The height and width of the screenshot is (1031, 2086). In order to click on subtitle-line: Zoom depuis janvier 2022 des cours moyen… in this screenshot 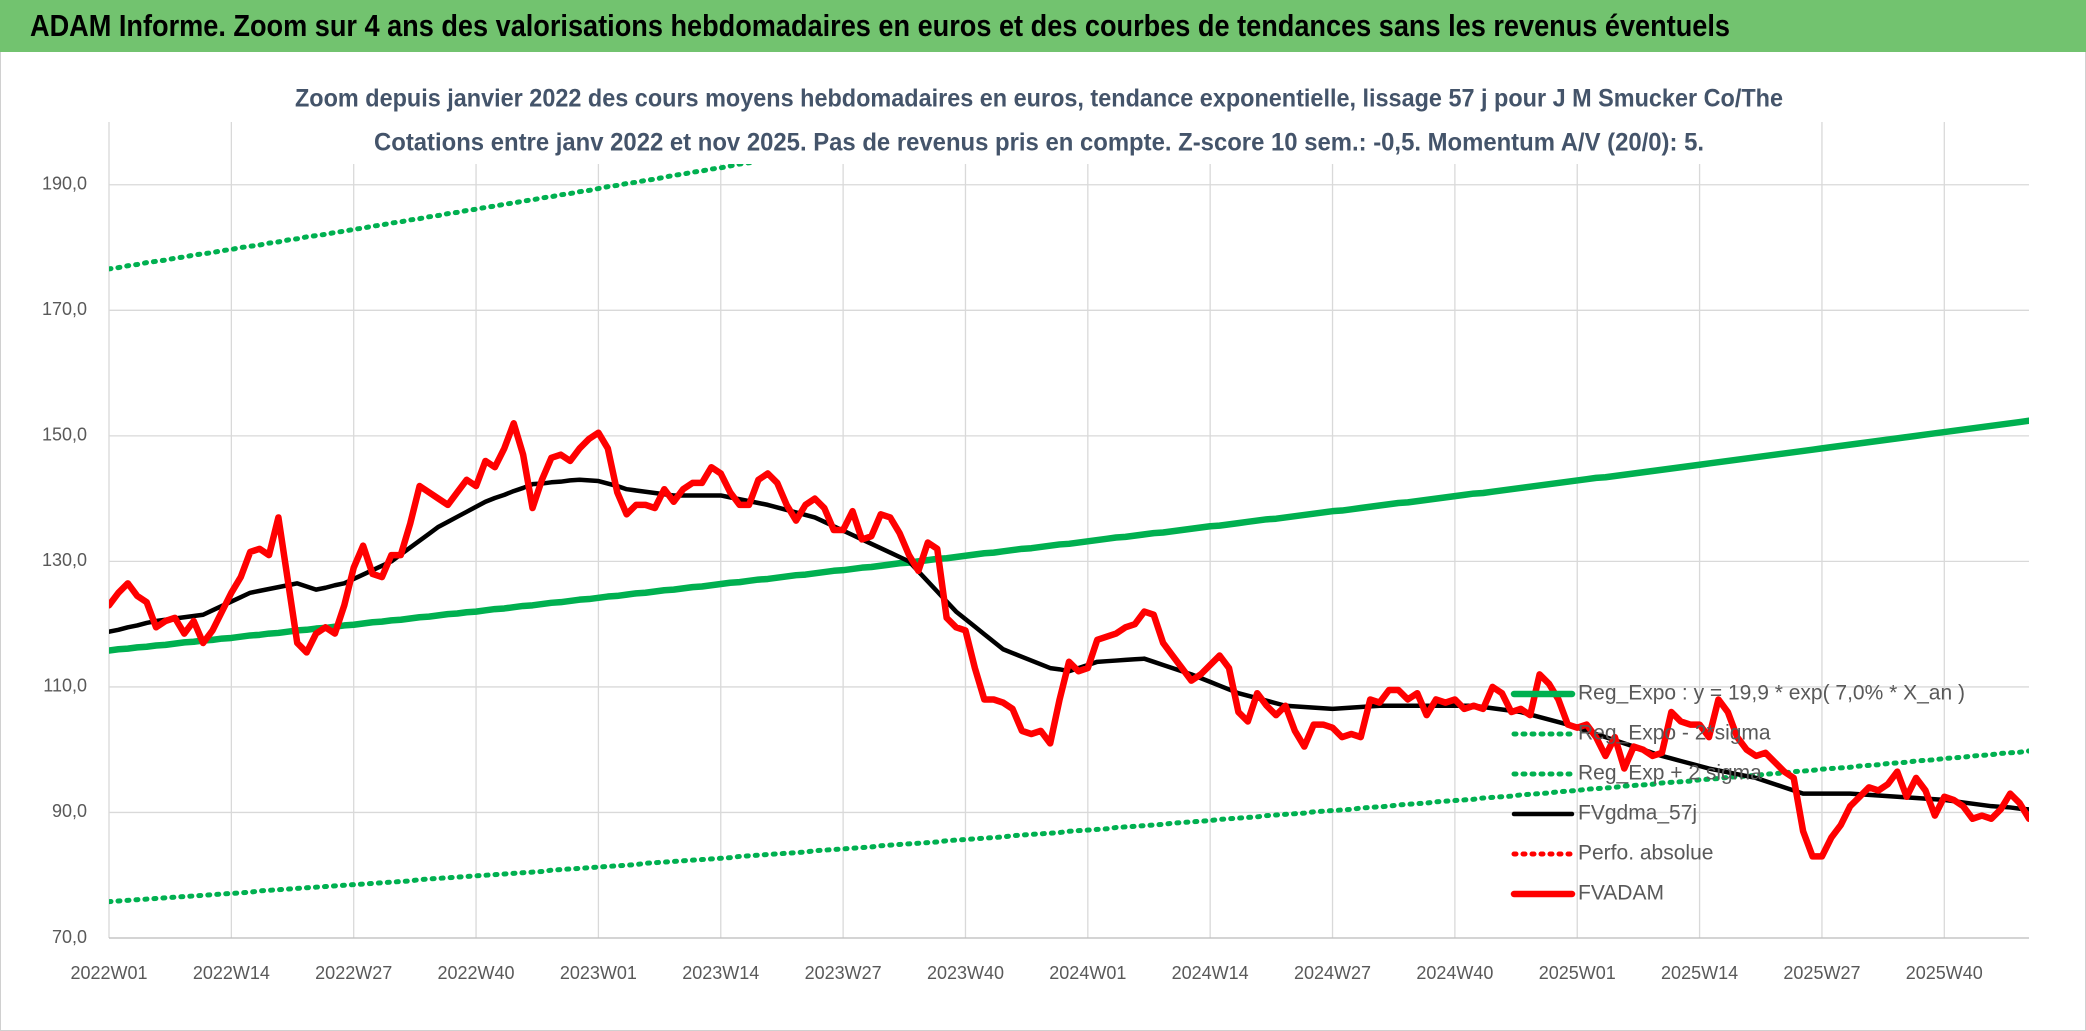, I will do `click(1039, 99)`.